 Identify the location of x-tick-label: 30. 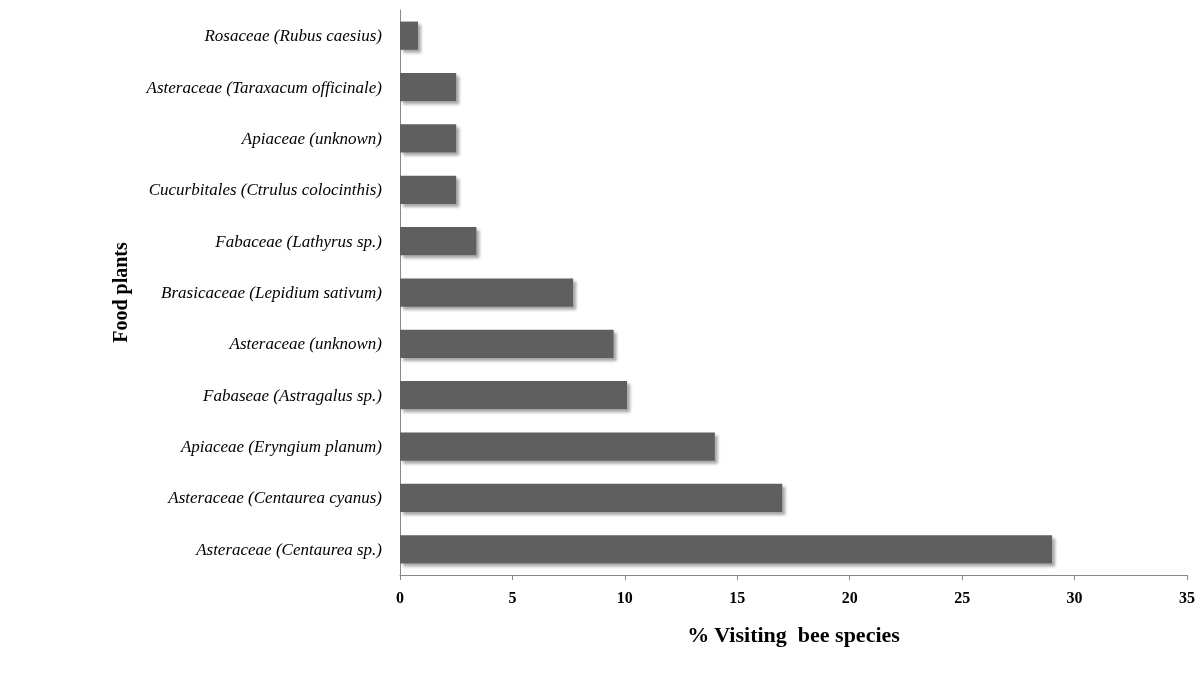
(1074, 597).